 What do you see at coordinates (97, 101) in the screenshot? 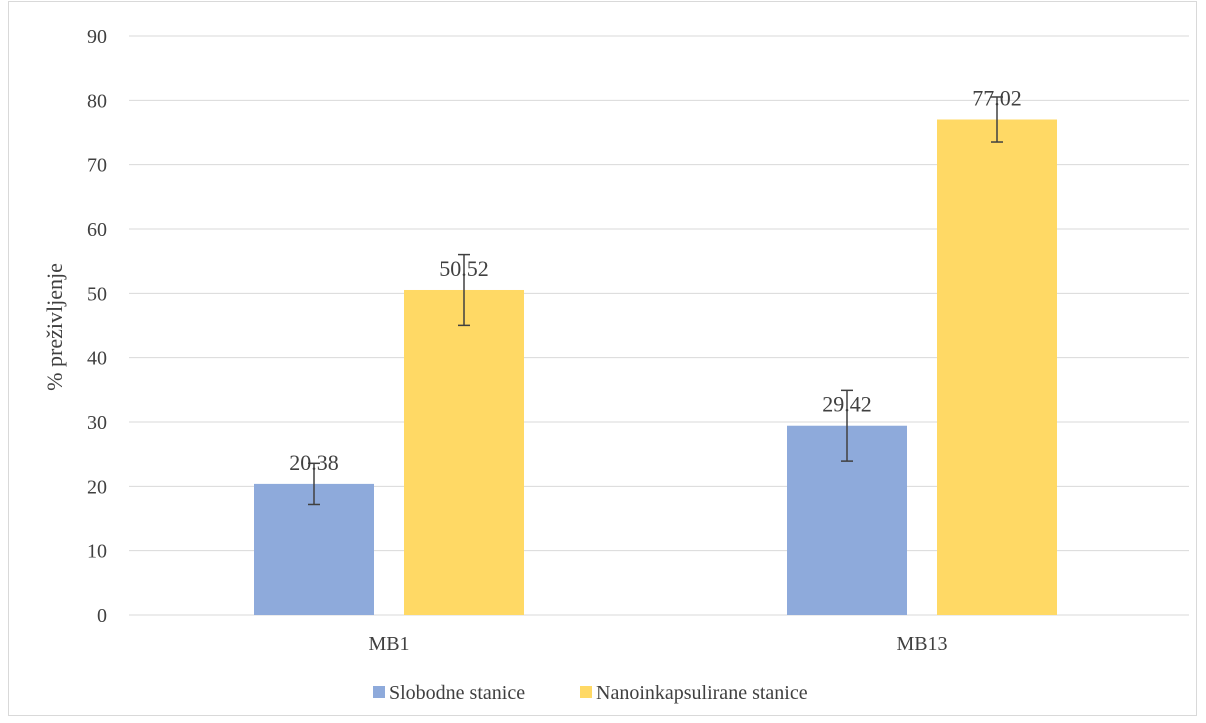
I see `y-tick-label: 80` at bounding box center [97, 101].